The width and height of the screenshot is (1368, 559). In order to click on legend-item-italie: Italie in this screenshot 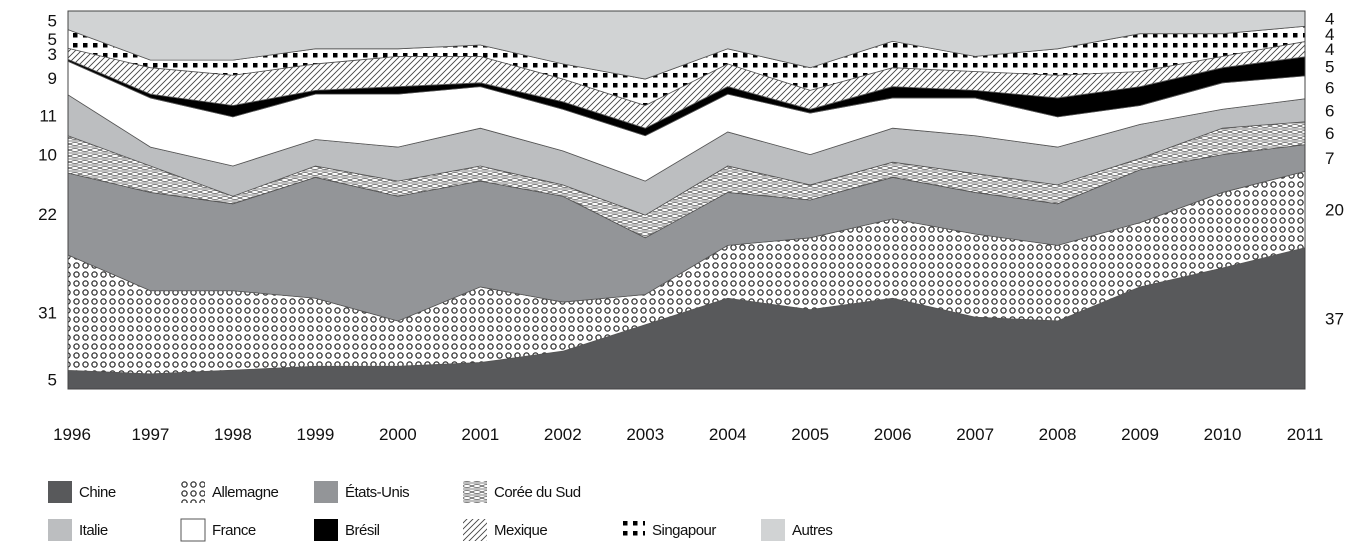, I will do `click(77, 530)`.